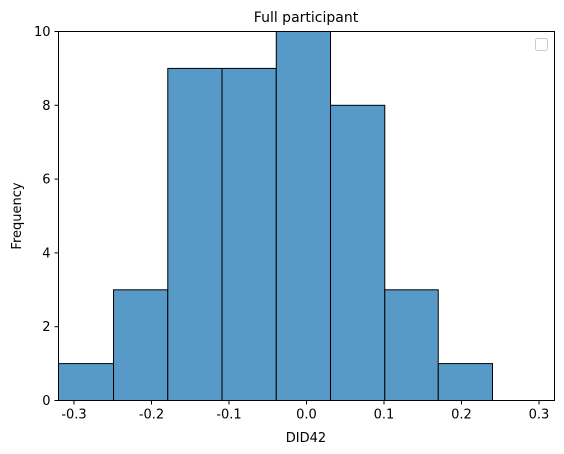  What do you see at coordinates (46, 253) in the screenshot?
I see `y-tick-label: 4` at bounding box center [46, 253].